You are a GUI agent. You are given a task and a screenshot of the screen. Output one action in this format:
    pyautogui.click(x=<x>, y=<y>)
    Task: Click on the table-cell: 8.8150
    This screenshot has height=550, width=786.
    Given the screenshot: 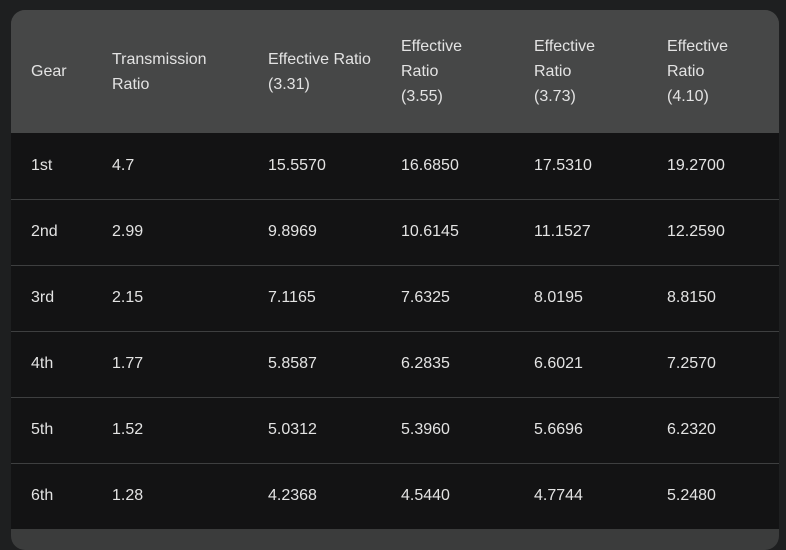 What is the action you would take?
    pyautogui.click(x=713, y=297)
    